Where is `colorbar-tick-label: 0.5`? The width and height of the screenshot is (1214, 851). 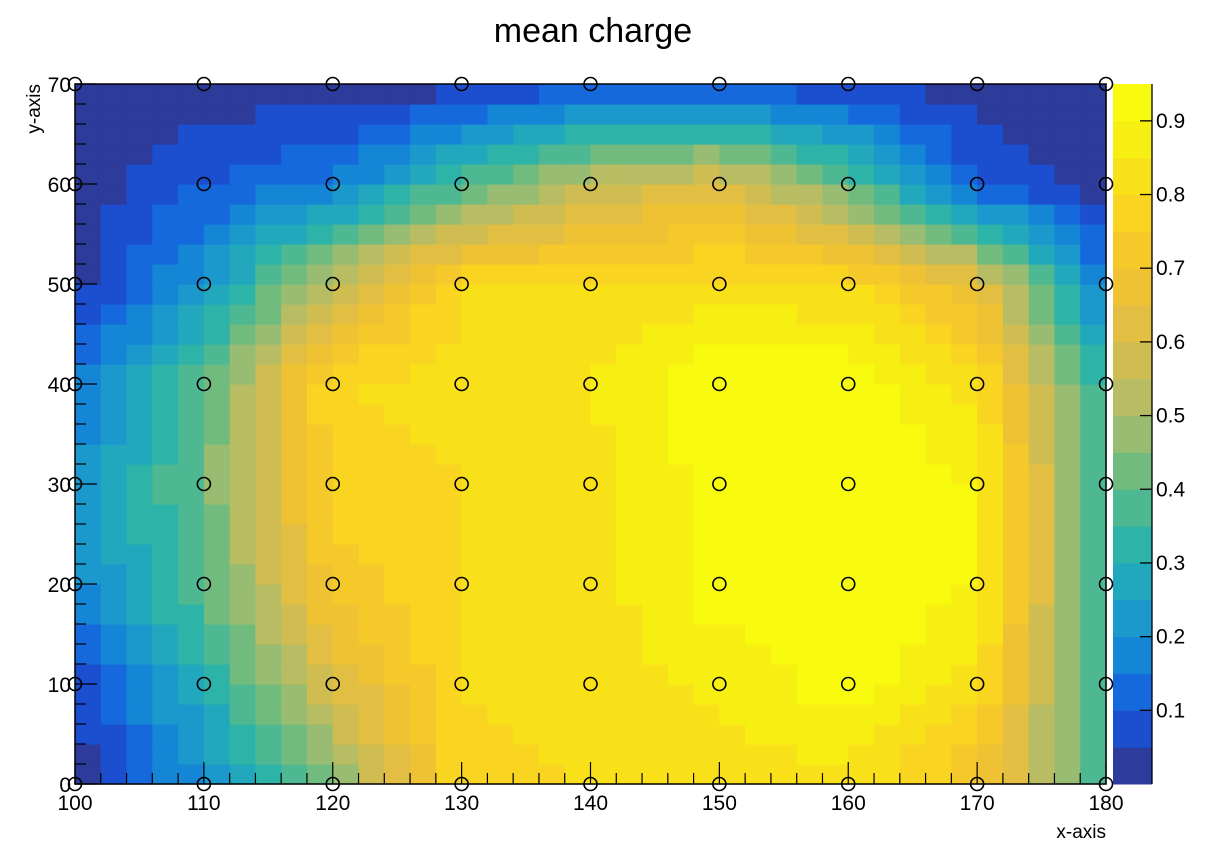 colorbar-tick-label: 0.5 is located at coordinates (1170, 416).